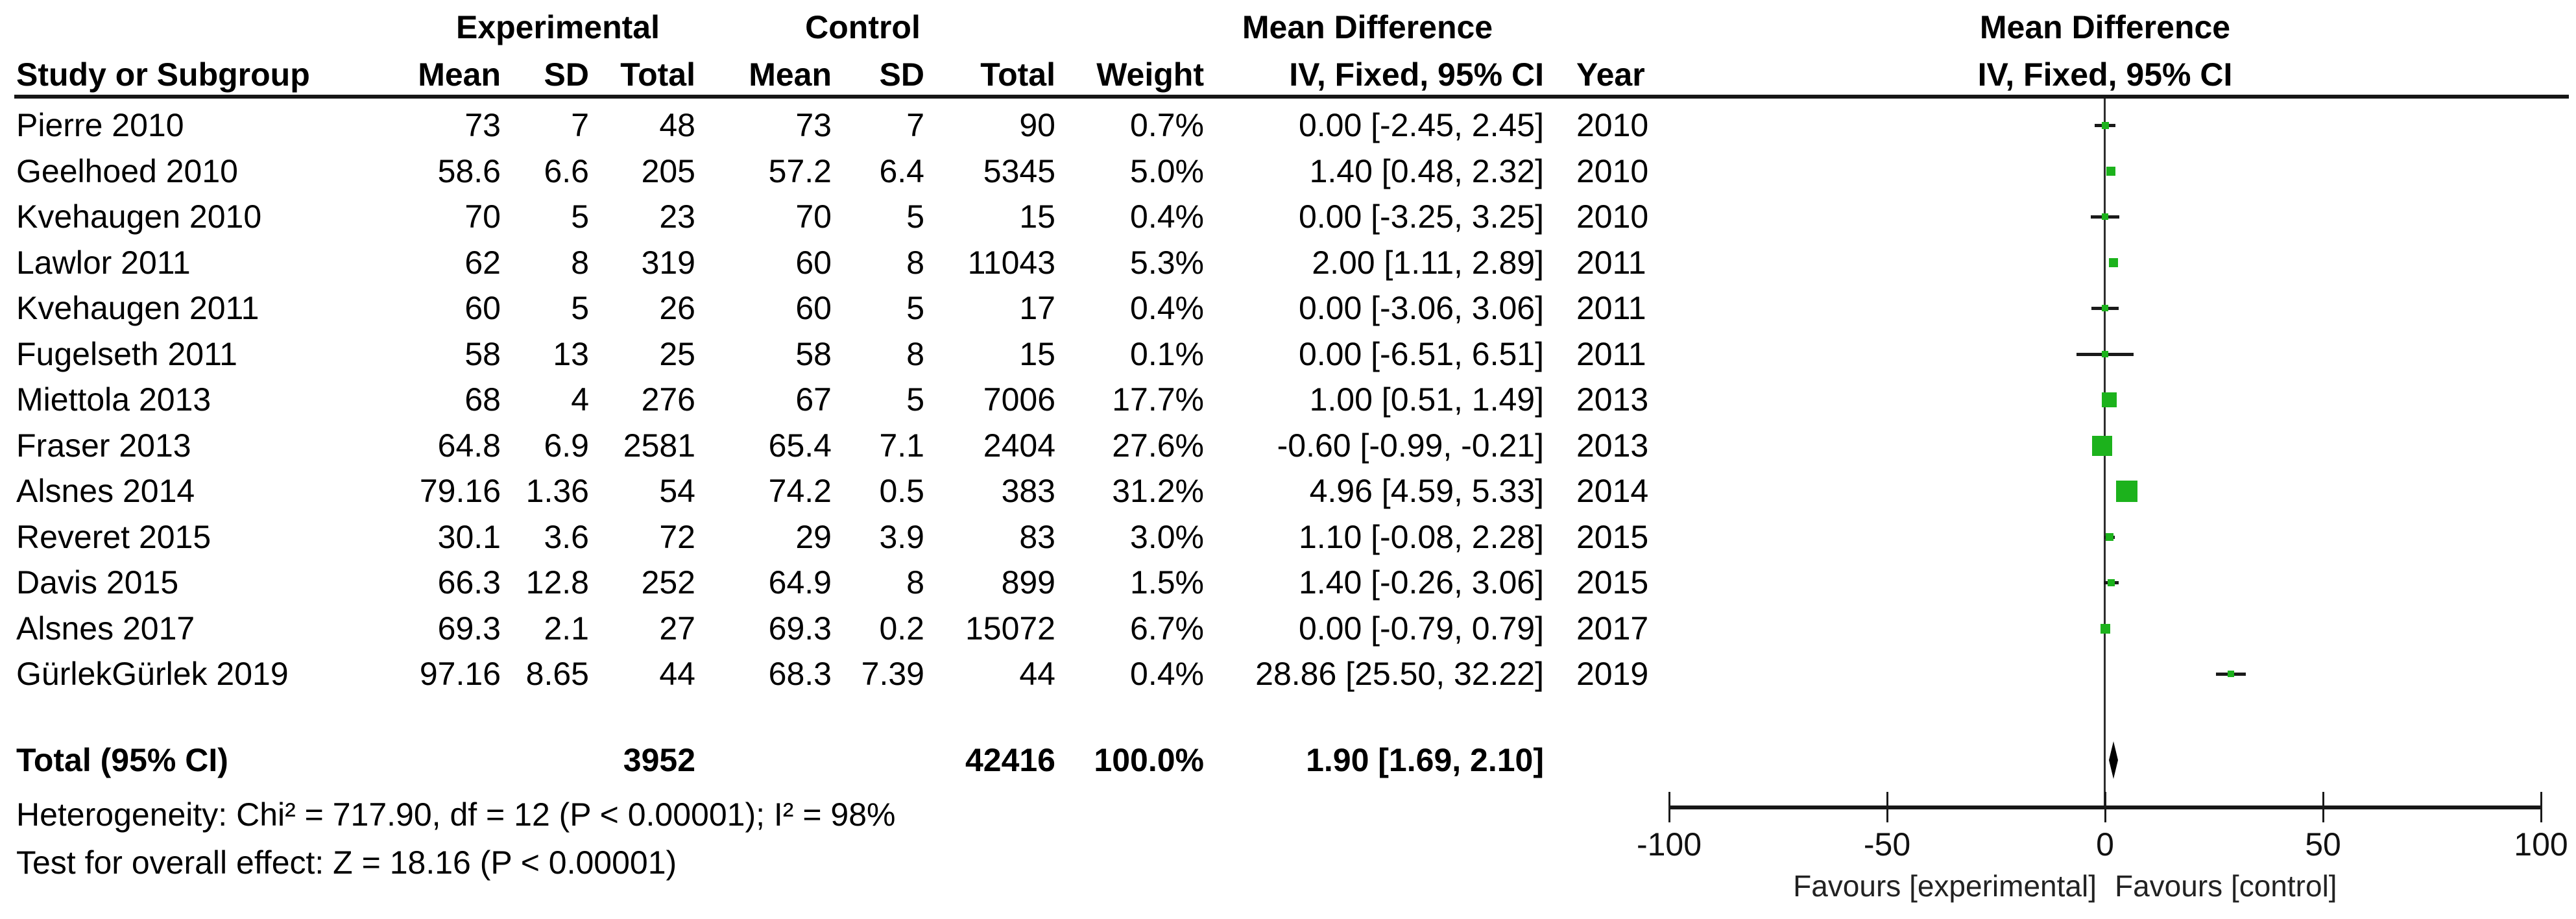  Describe the element at coordinates (915, 216) in the screenshot. I see `study-row-sd_c: 5` at that location.